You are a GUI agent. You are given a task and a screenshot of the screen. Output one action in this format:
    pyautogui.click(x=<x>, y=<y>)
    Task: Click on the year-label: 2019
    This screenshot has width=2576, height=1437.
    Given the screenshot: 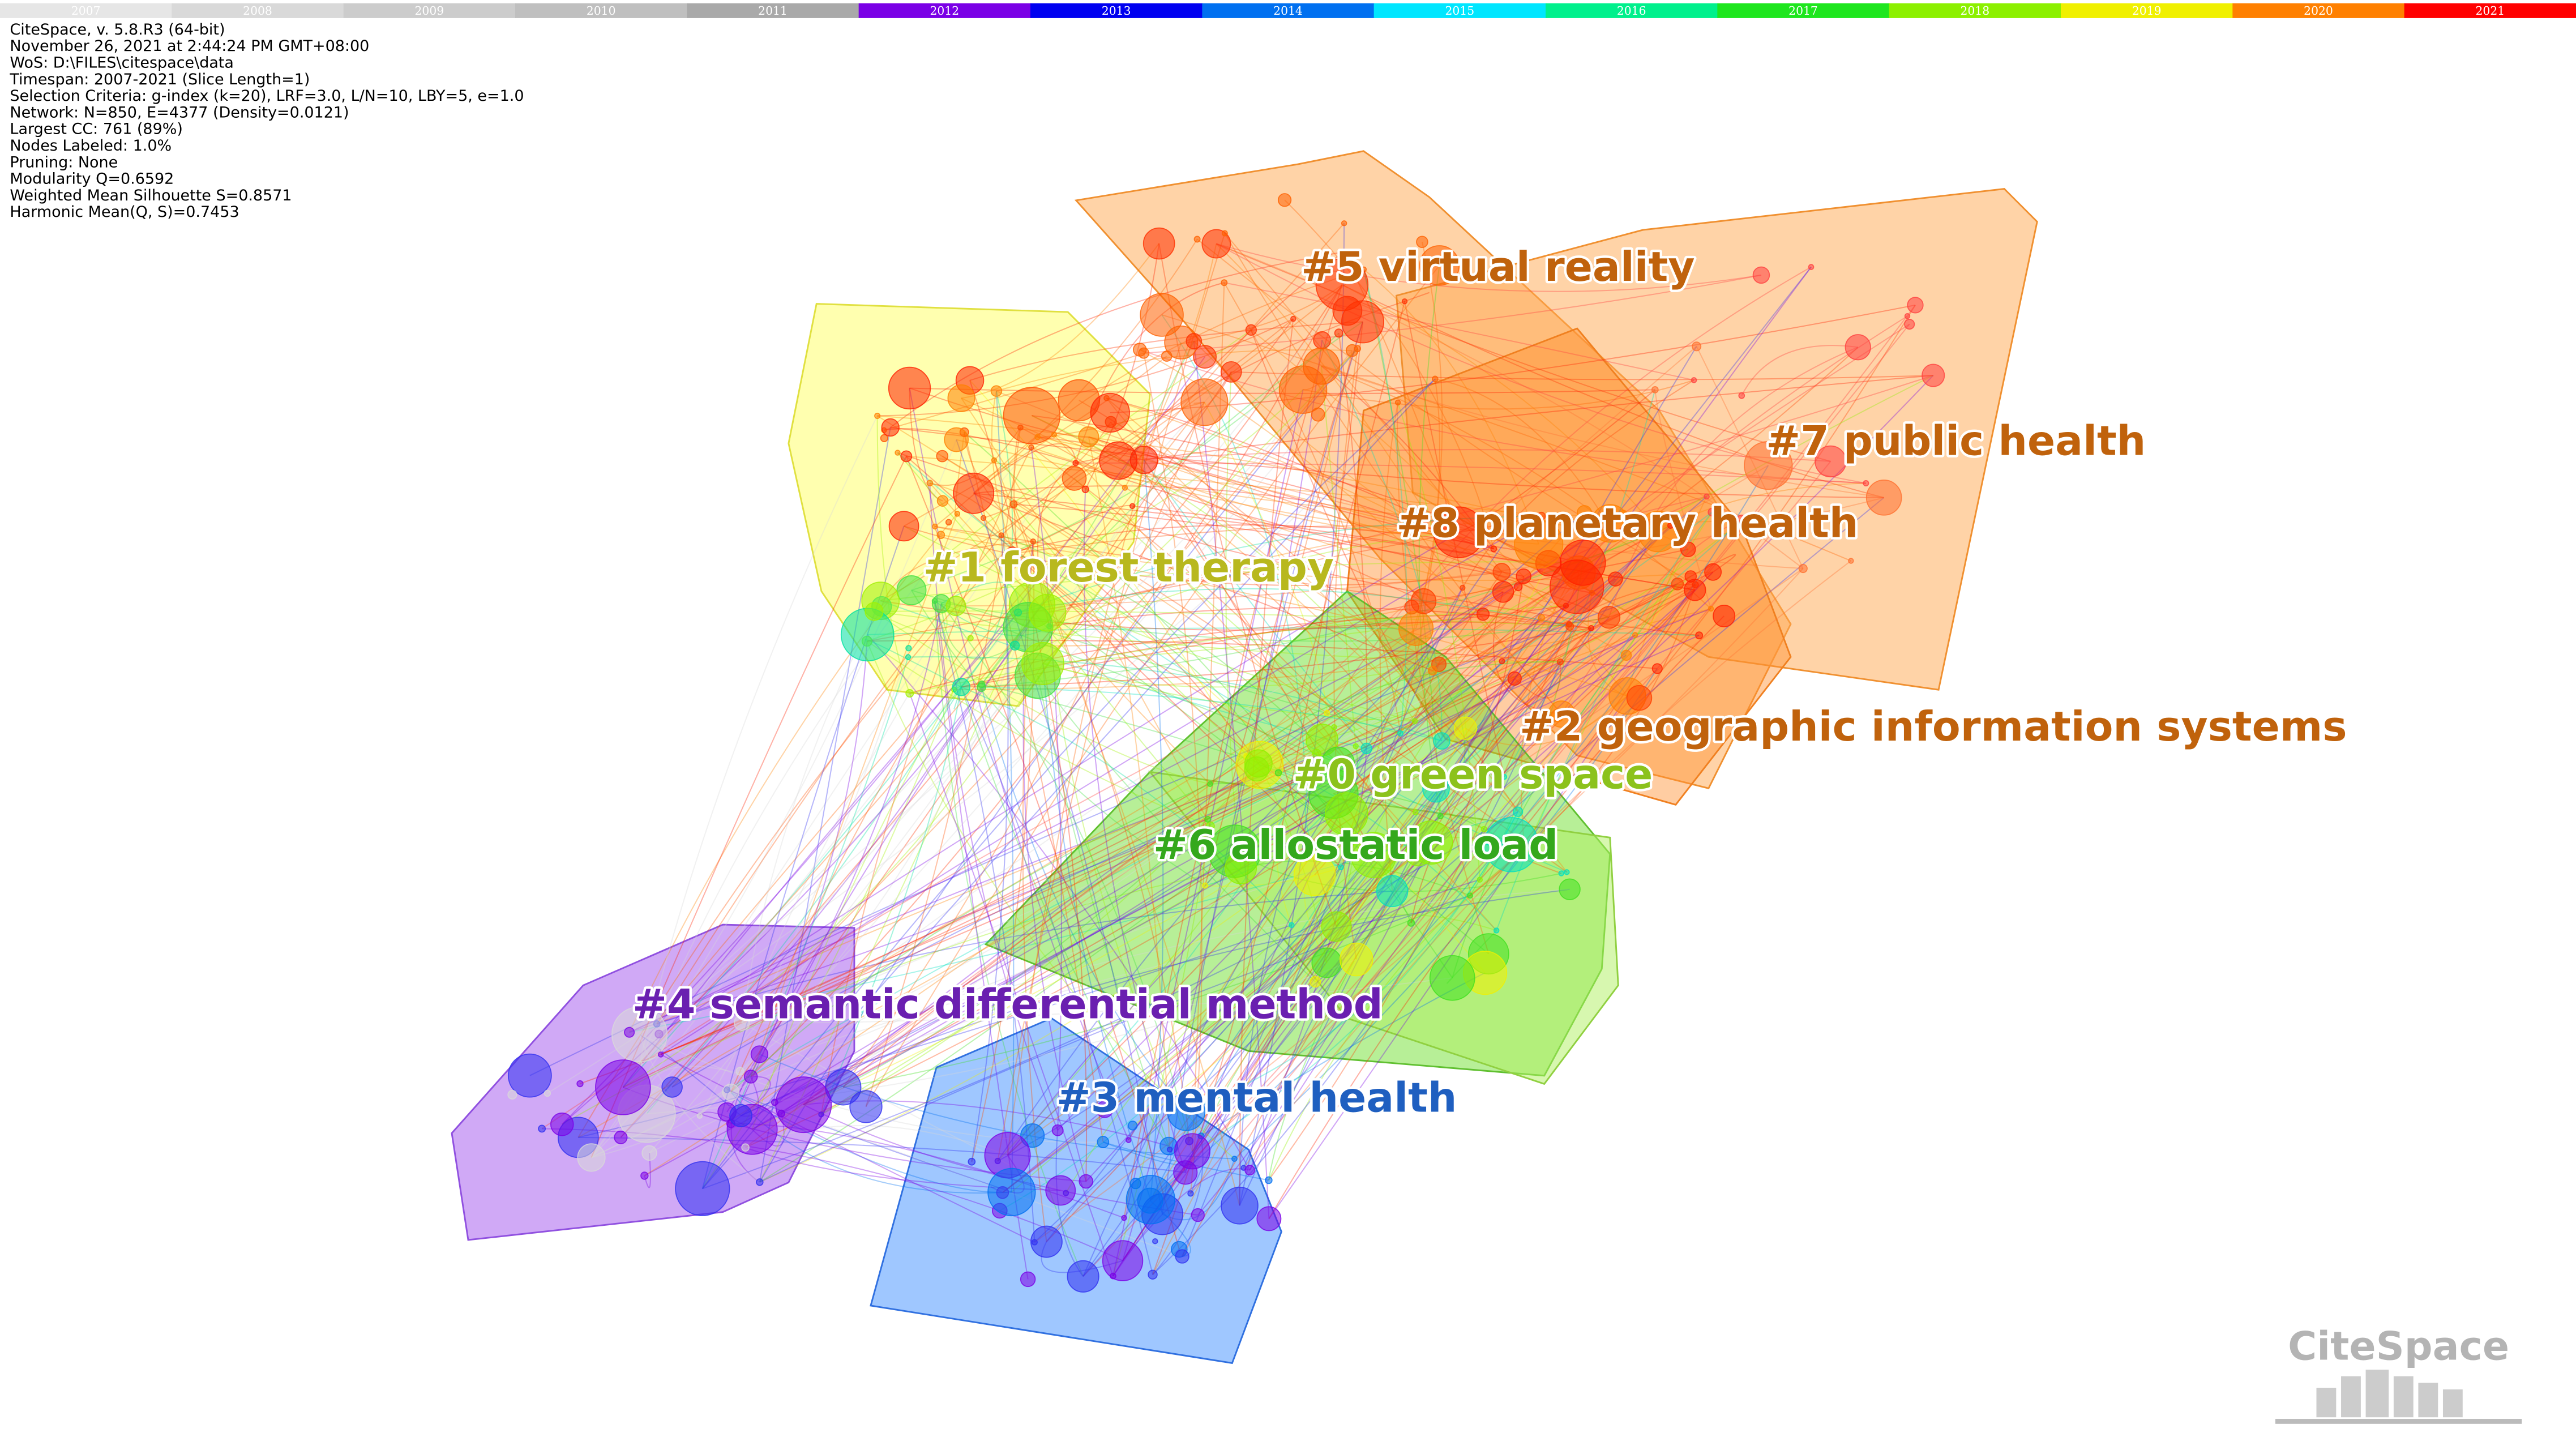 What is the action you would take?
    pyautogui.click(x=2147, y=11)
    